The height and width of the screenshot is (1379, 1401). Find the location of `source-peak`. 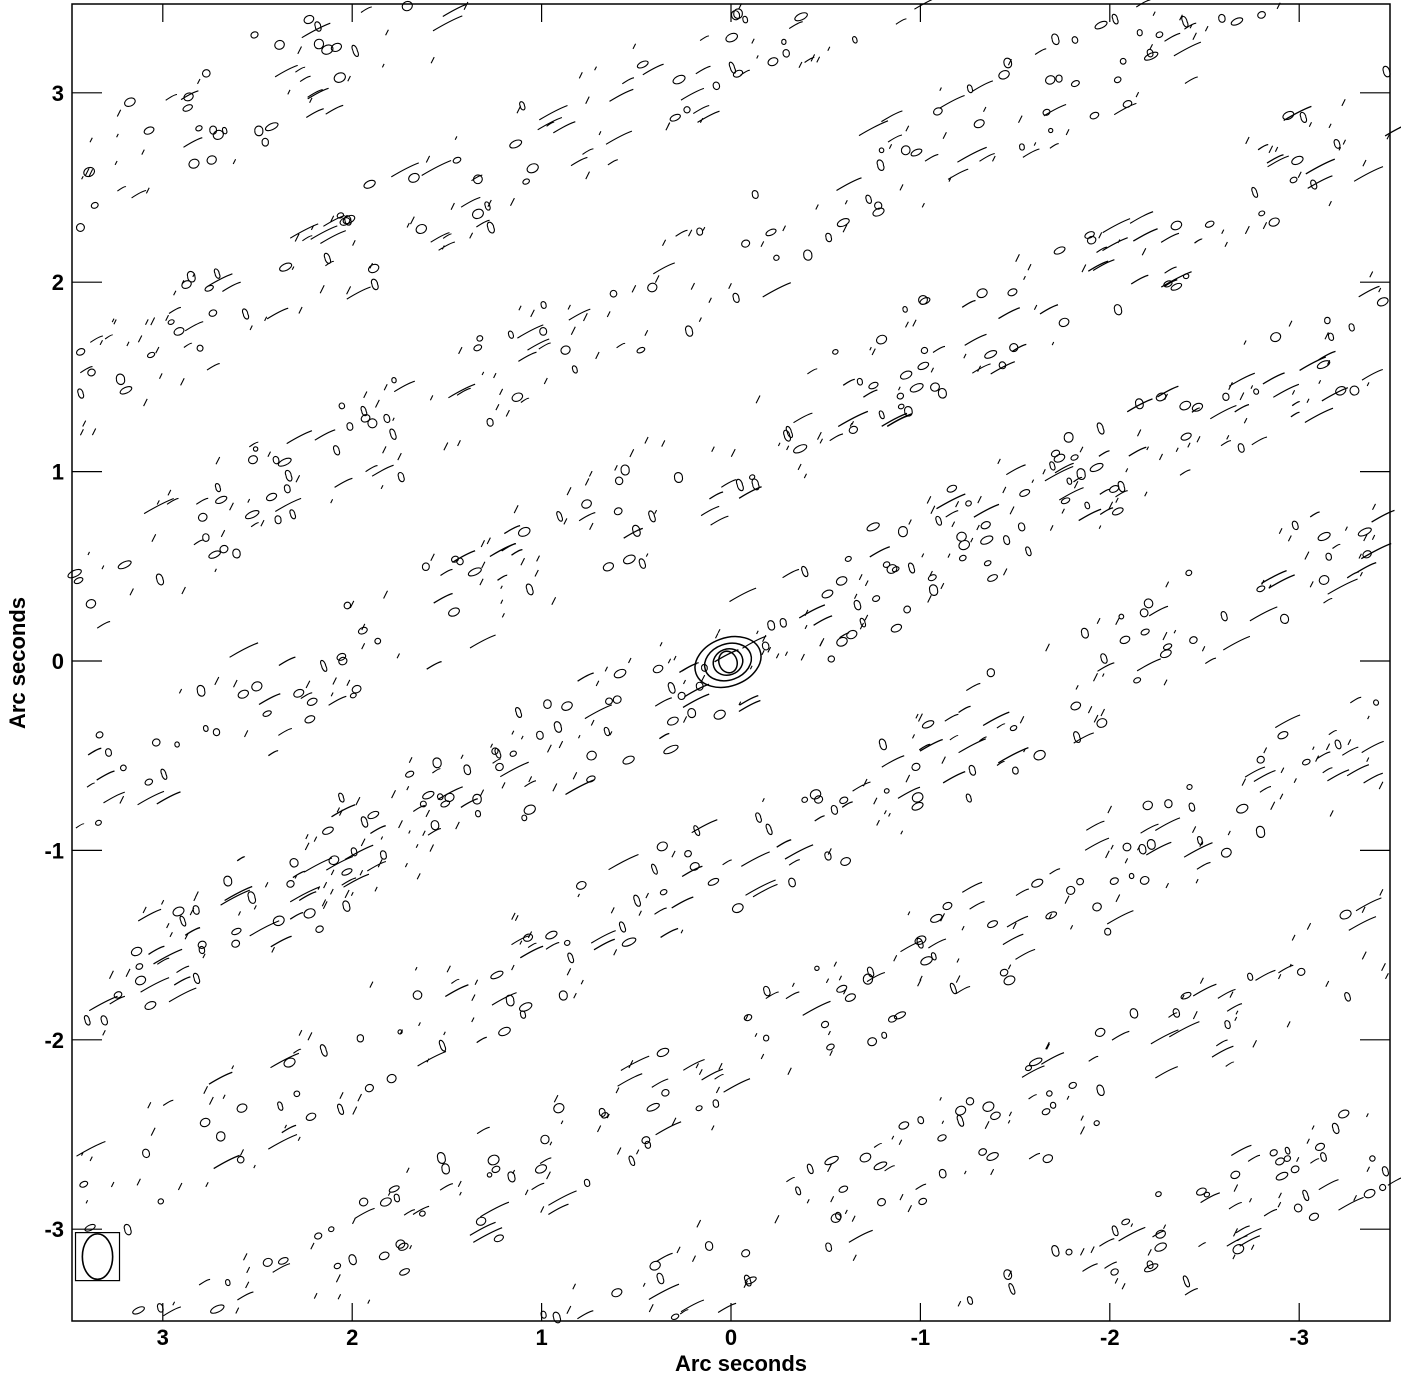

source-peak is located at coordinates (728, 662).